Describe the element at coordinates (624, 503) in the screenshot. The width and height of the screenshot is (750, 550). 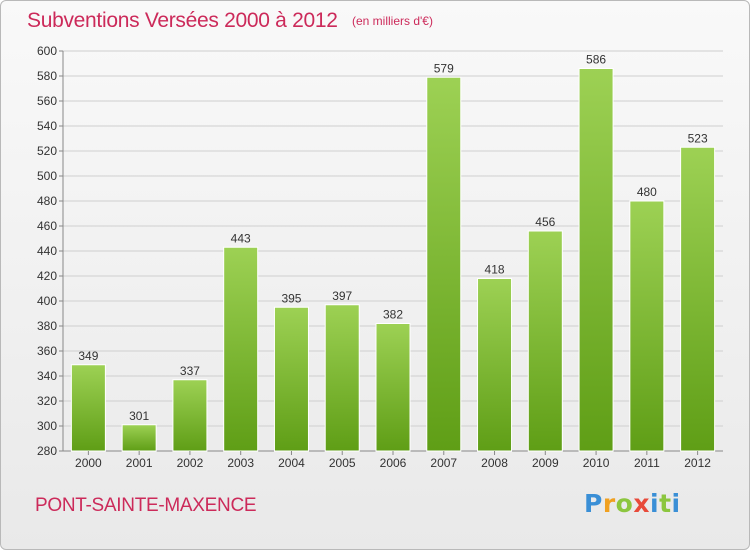
I see `logo-letter: o` at that location.